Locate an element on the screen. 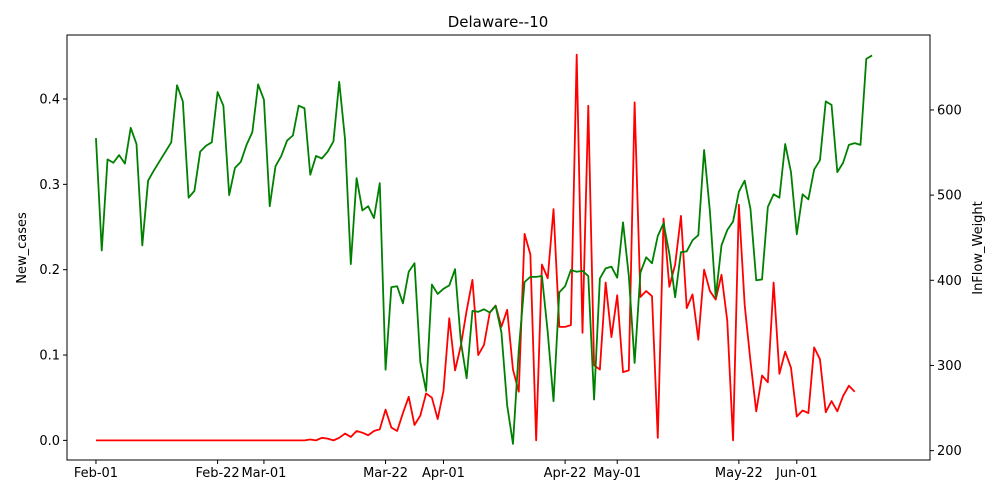 This screenshot has width=1000, height=500. y-left-tick-label: 0.4 is located at coordinates (49, 100).